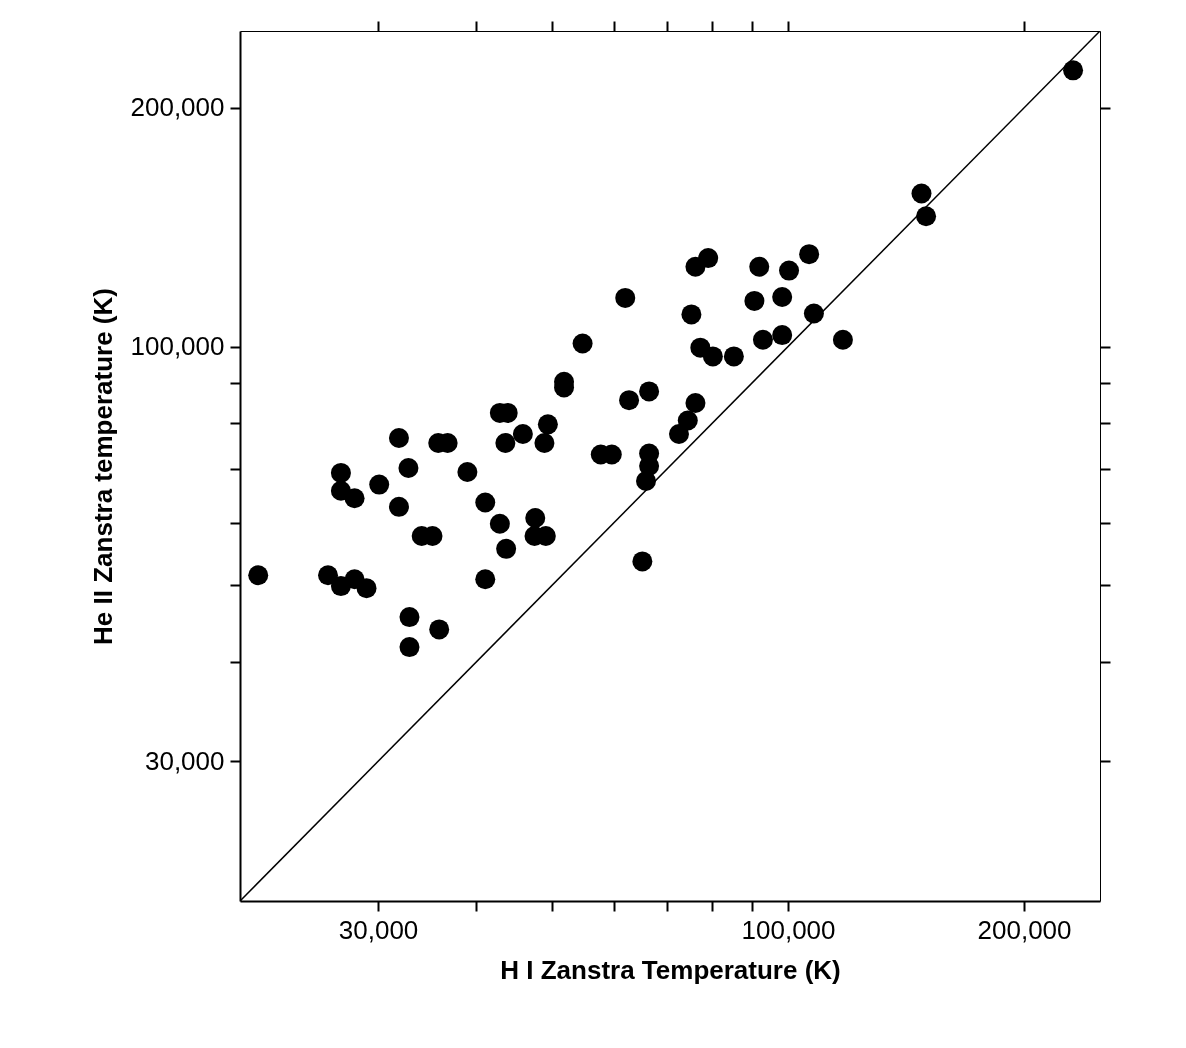  Describe the element at coordinates (177, 346) in the screenshot. I see `y-tick-label: 100,000` at that location.